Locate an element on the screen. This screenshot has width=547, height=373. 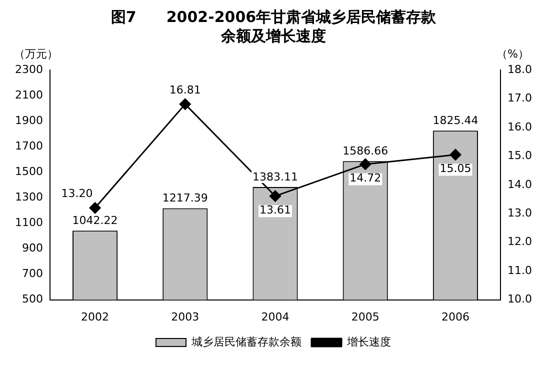
y-tick-label: 700 is located at coordinates (32, 273).